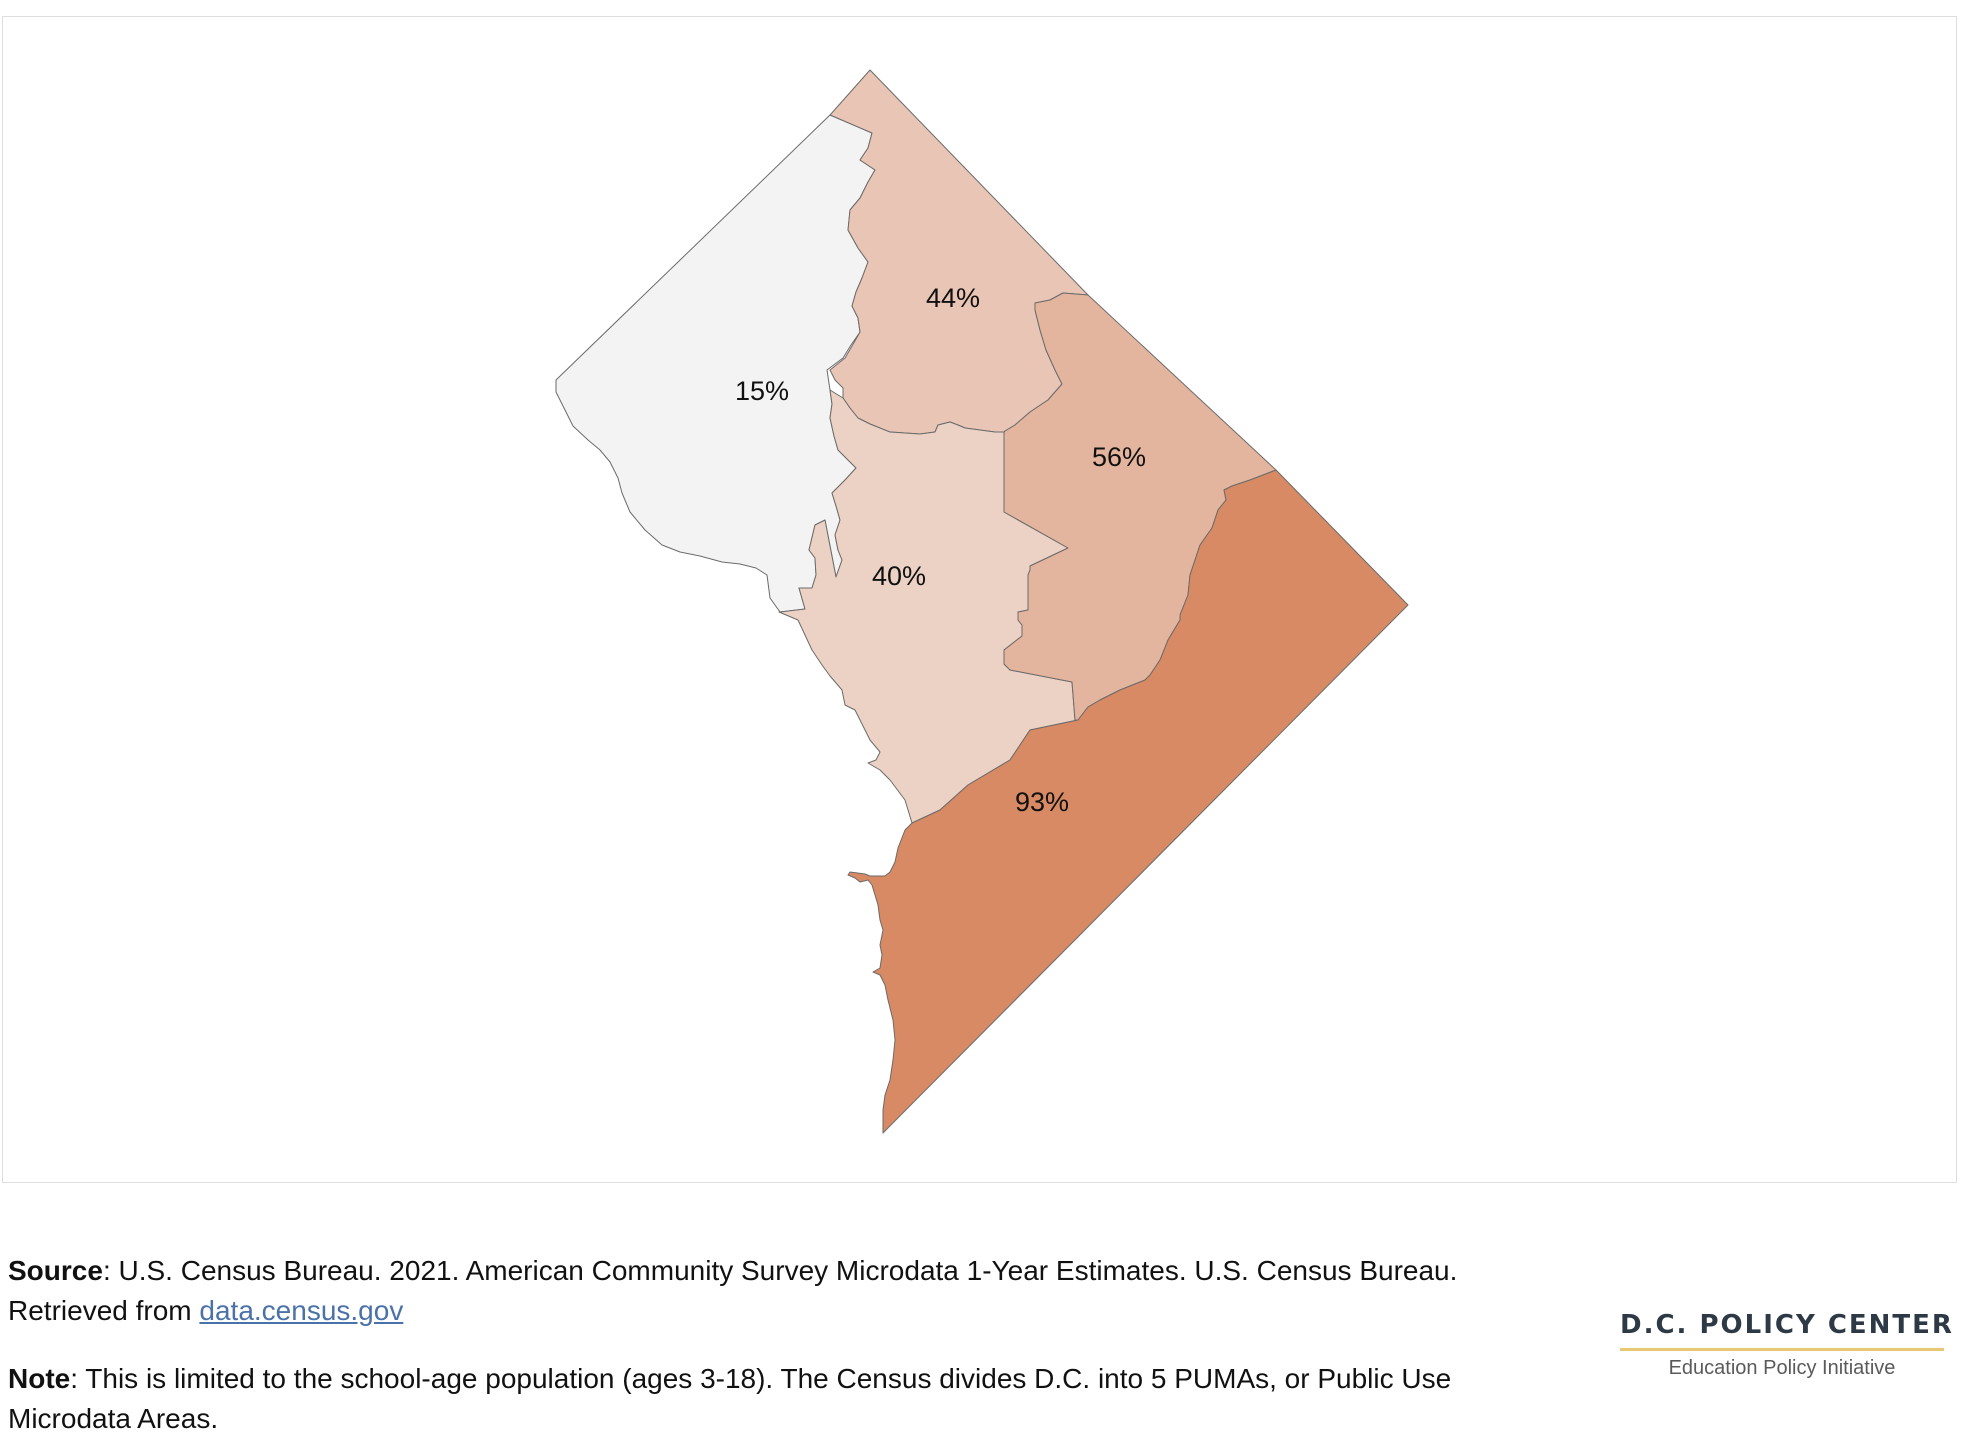 The width and height of the screenshot is (1962, 1446). What do you see at coordinates (762, 391) in the screenshot?
I see `region-label-northwest: 15%` at bounding box center [762, 391].